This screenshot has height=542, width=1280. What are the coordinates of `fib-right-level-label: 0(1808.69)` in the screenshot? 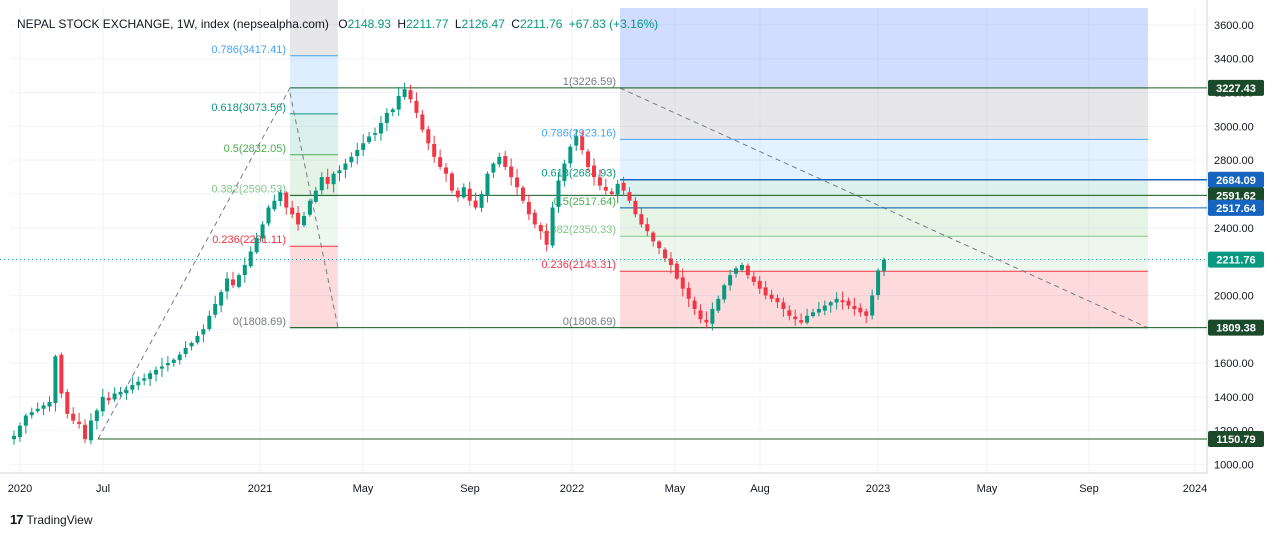 It's located at (589, 322).